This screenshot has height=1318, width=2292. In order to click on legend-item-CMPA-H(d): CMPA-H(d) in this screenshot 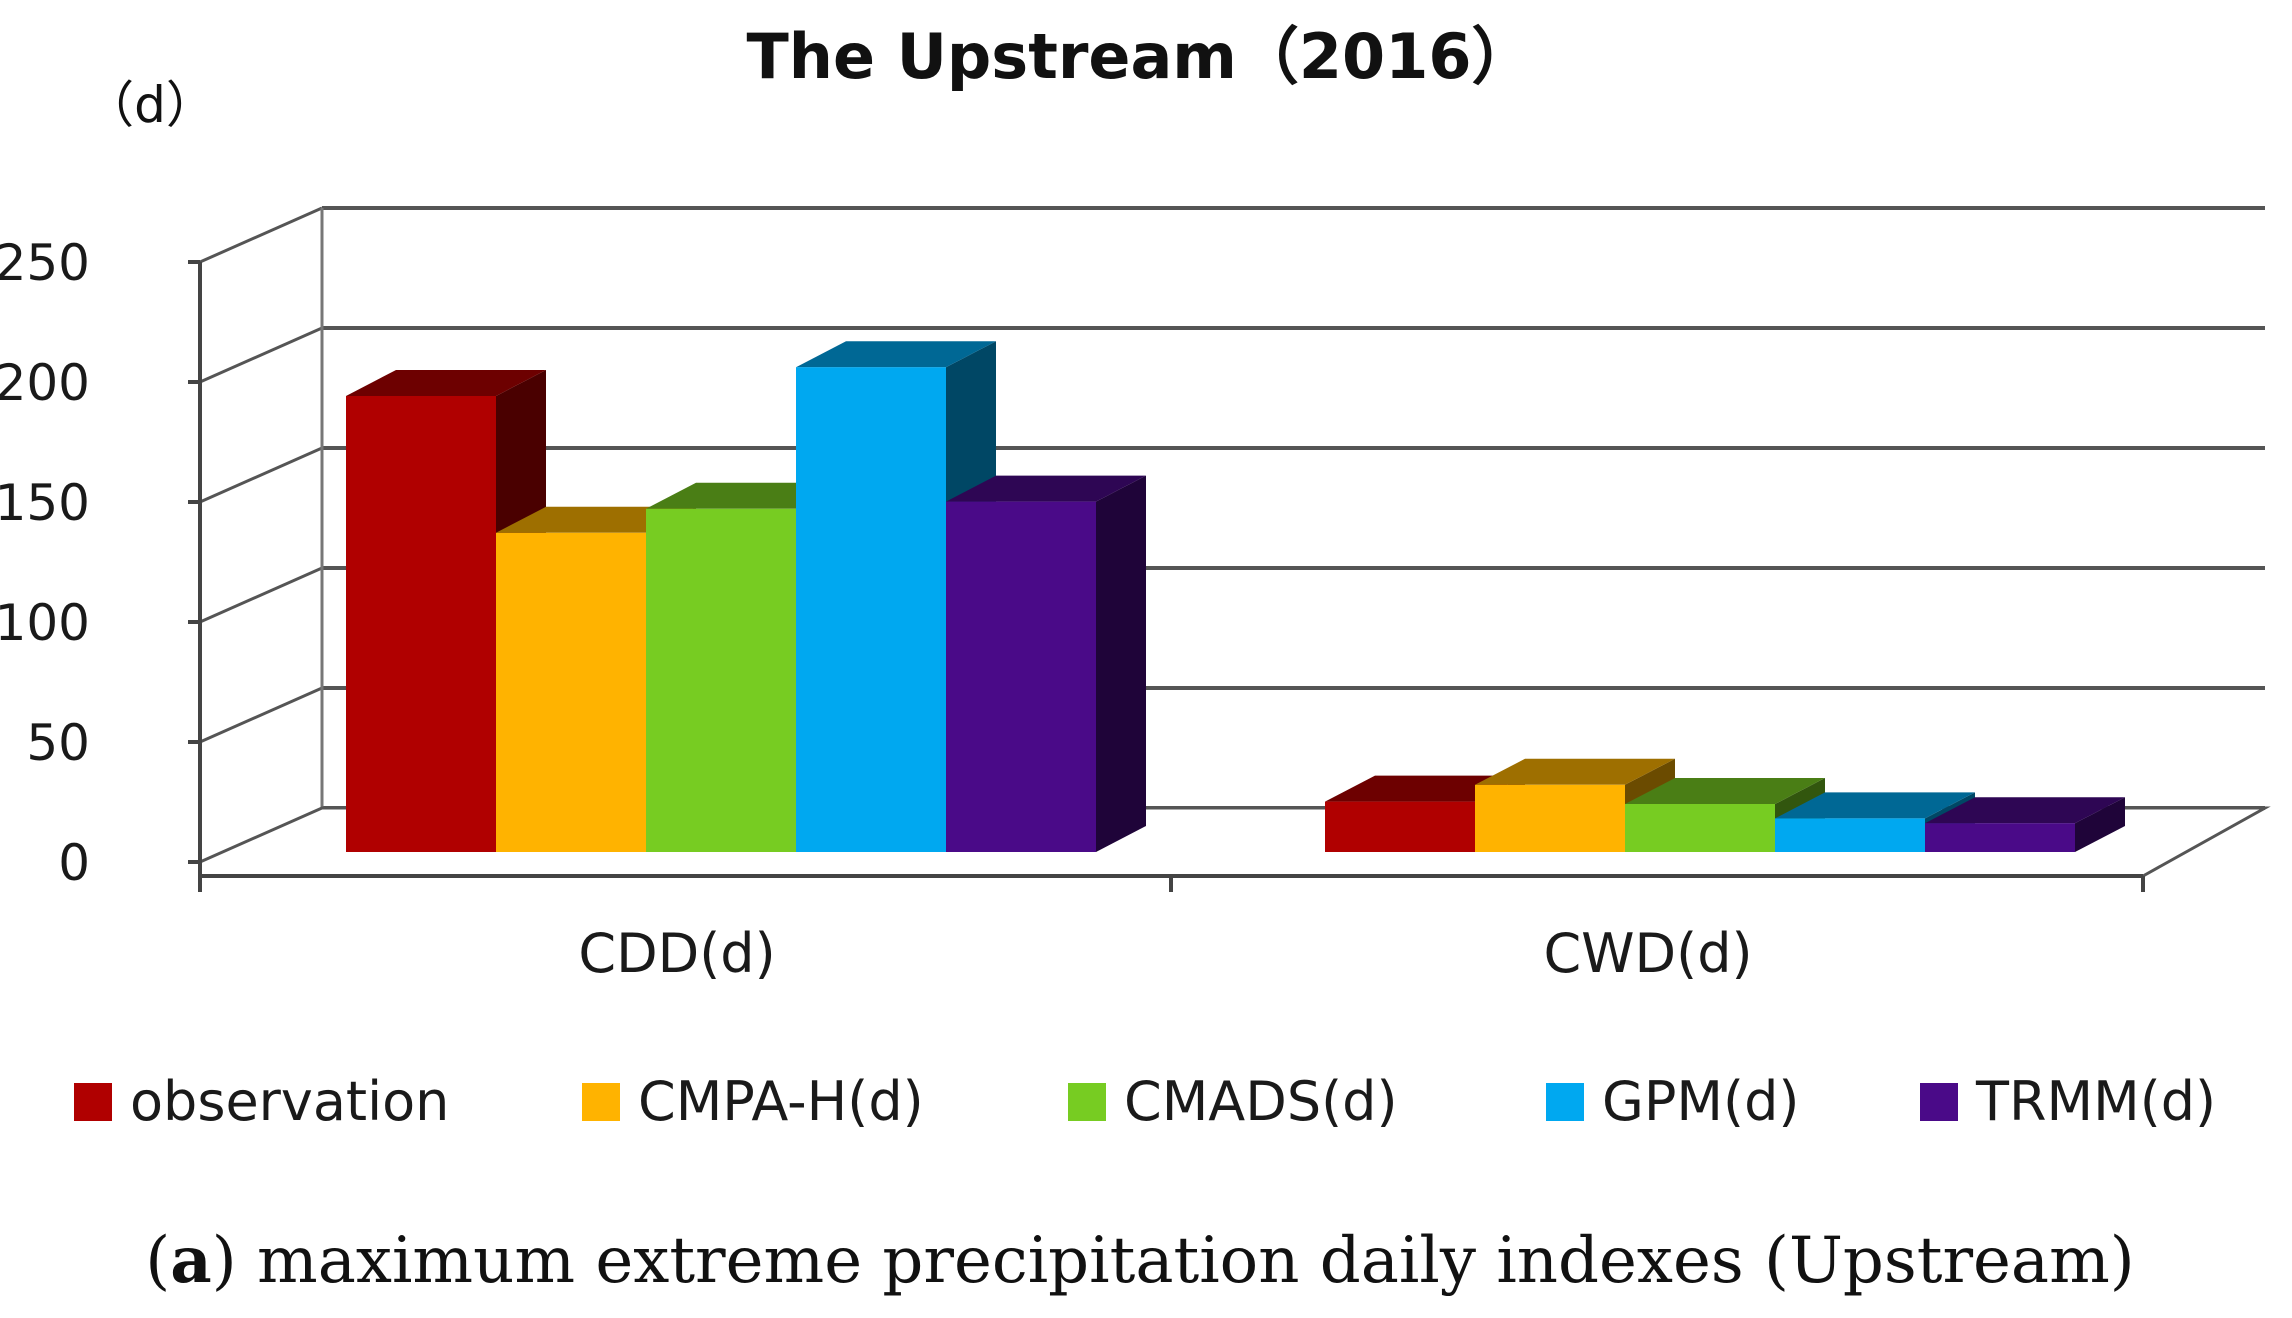, I will do `click(753, 1101)`.